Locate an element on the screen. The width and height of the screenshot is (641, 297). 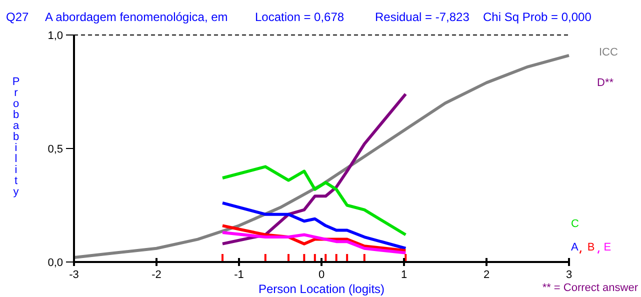
text: Location = 0,678 is located at coordinates (299, 17).